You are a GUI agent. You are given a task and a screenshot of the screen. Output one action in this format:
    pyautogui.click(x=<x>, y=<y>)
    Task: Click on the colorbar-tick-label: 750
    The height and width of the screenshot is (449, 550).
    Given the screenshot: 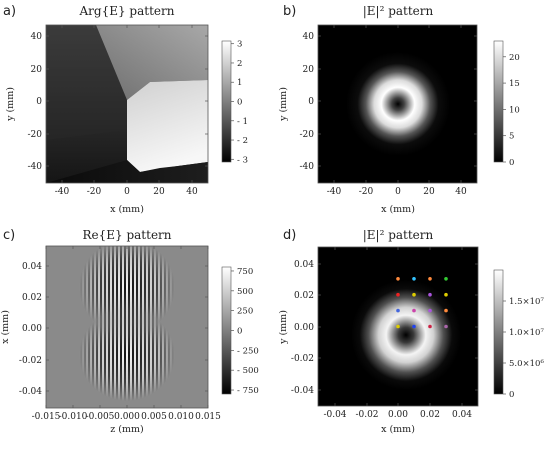 What is the action you would take?
    pyautogui.click(x=245, y=272)
    